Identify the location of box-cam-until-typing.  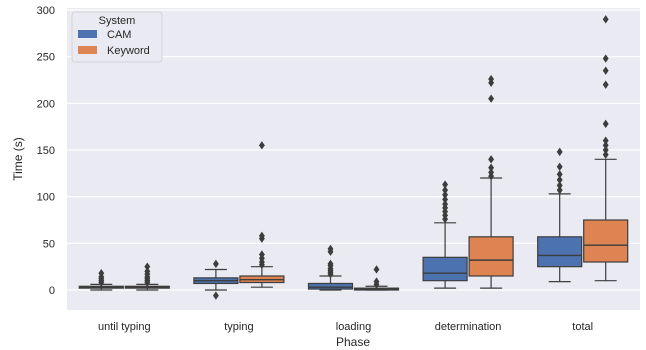
(101, 280).